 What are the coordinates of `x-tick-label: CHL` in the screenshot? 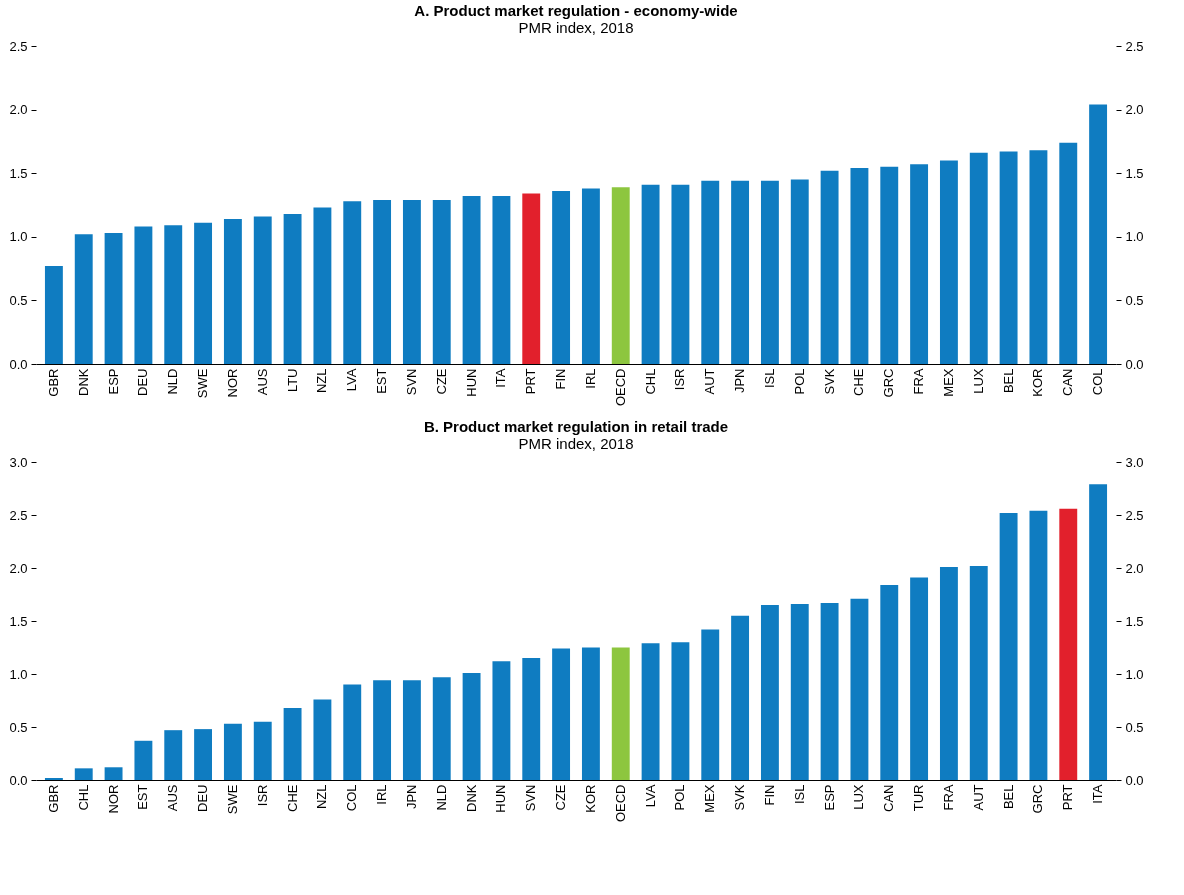 It's located at (650, 381).